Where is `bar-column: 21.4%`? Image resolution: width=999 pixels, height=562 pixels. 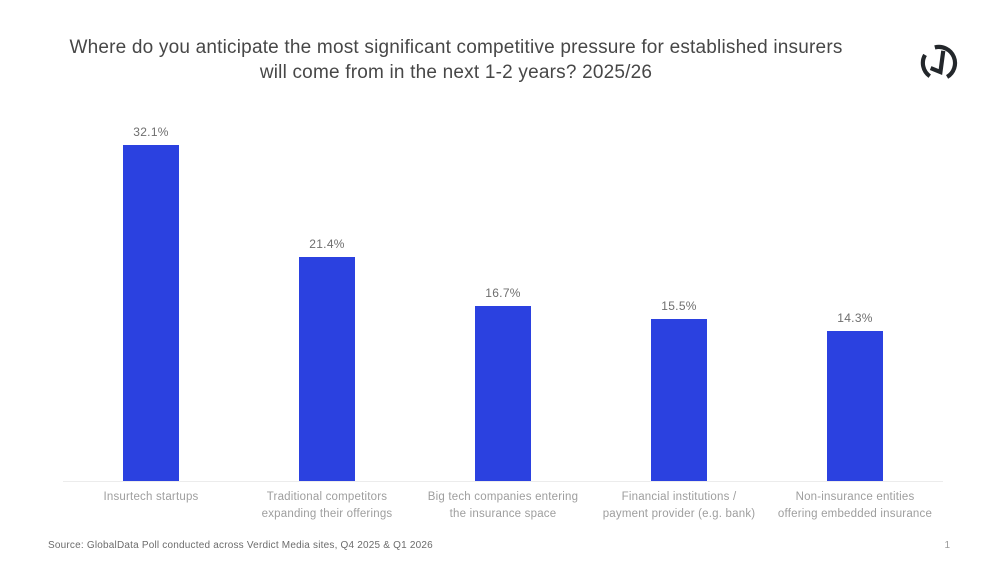 bar-column: 21.4% is located at coordinates (327, 299).